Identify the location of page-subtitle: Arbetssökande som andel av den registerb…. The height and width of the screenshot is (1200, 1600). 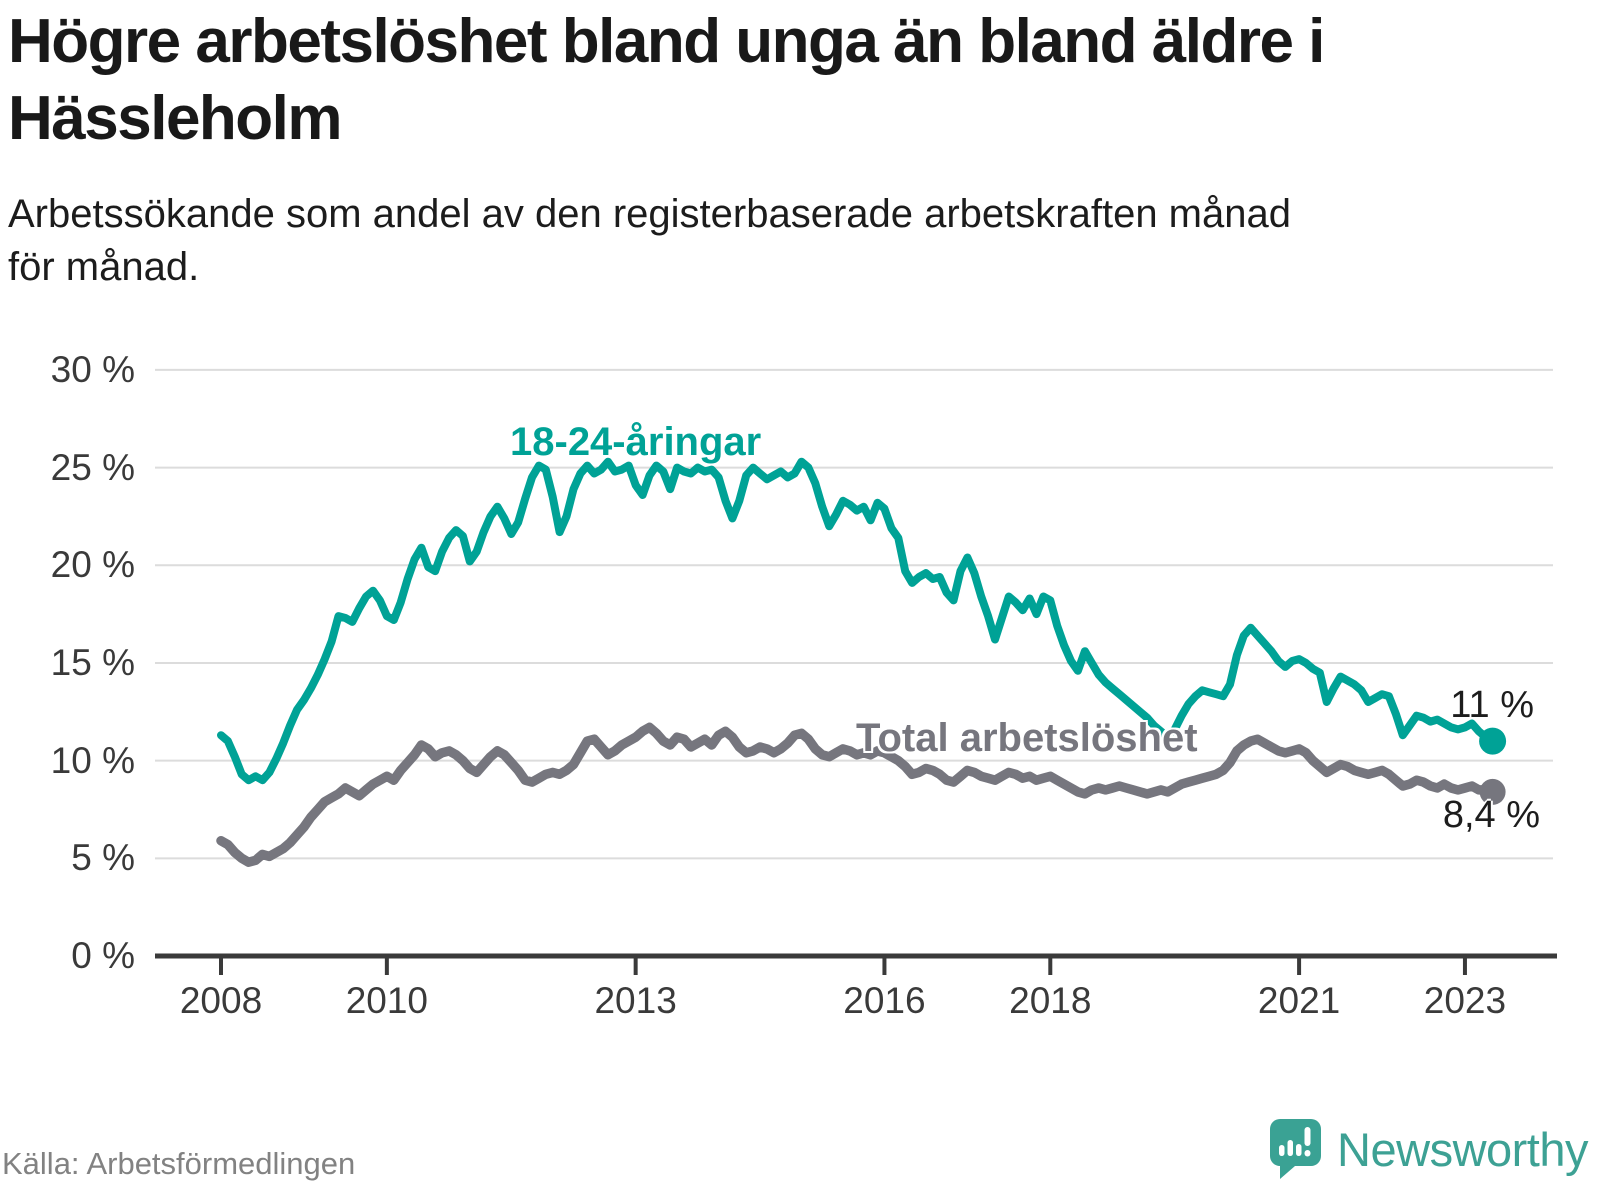
(649, 241).